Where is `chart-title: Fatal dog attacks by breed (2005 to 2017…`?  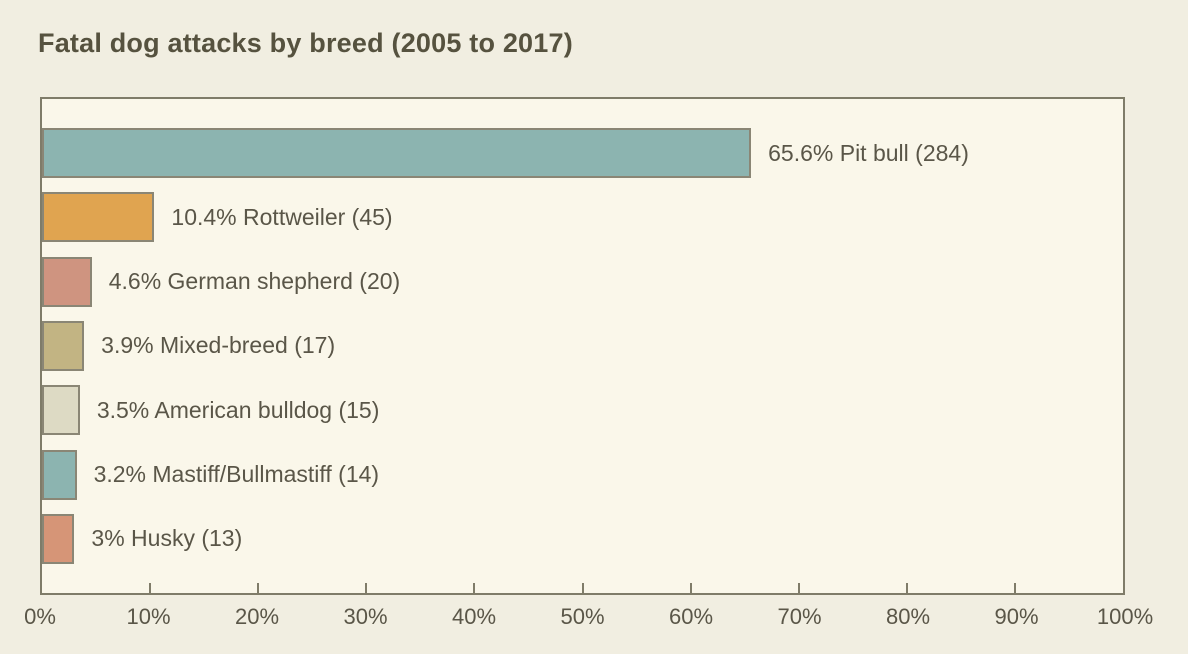
chart-title: Fatal dog attacks by breed (2005 to 2017… is located at coordinates (305, 43).